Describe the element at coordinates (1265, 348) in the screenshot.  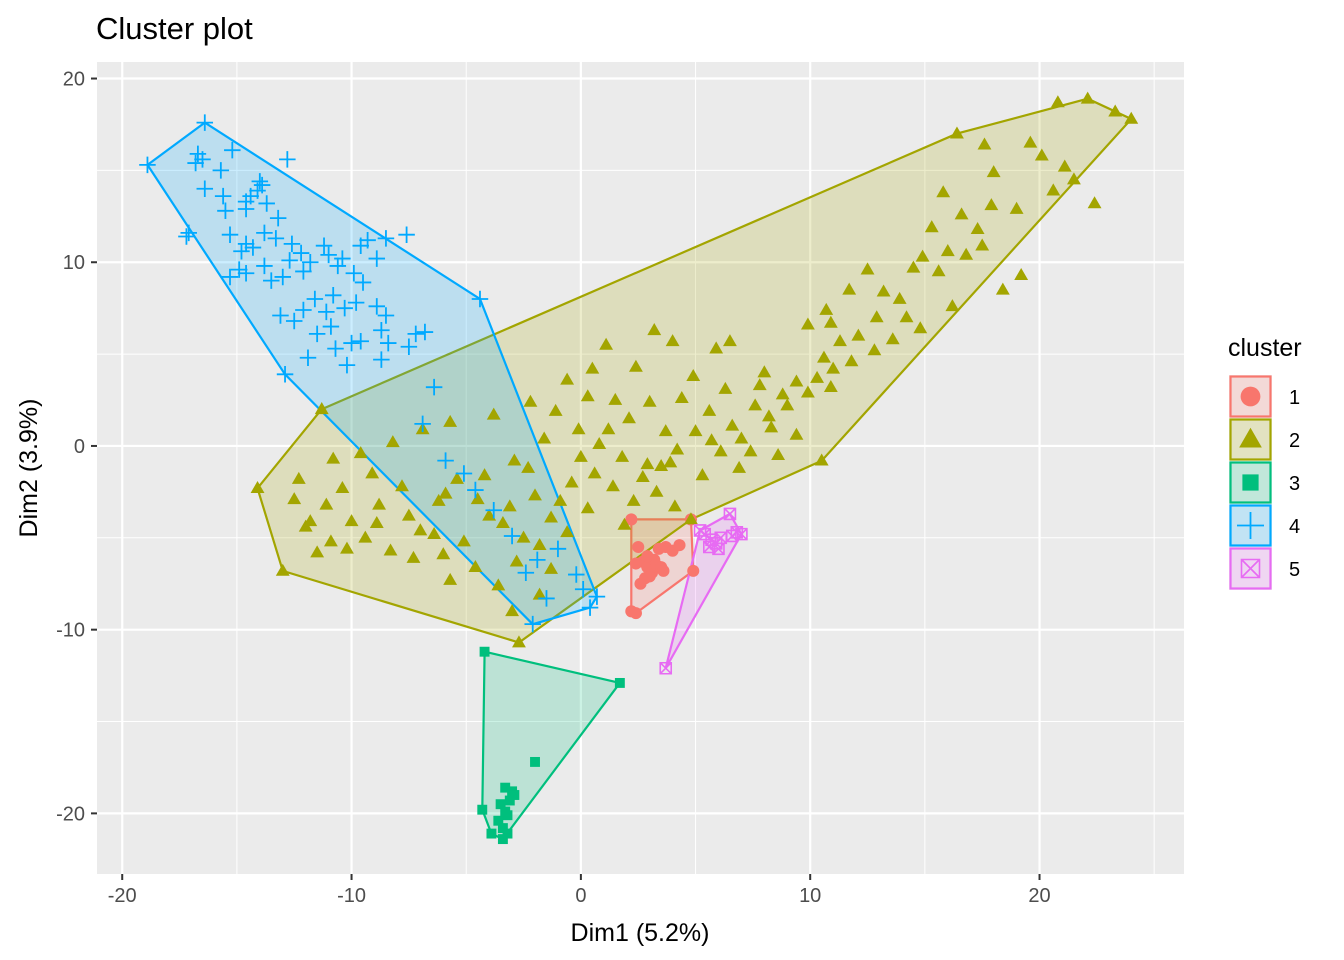
I see `legend-title: cluster` at that location.